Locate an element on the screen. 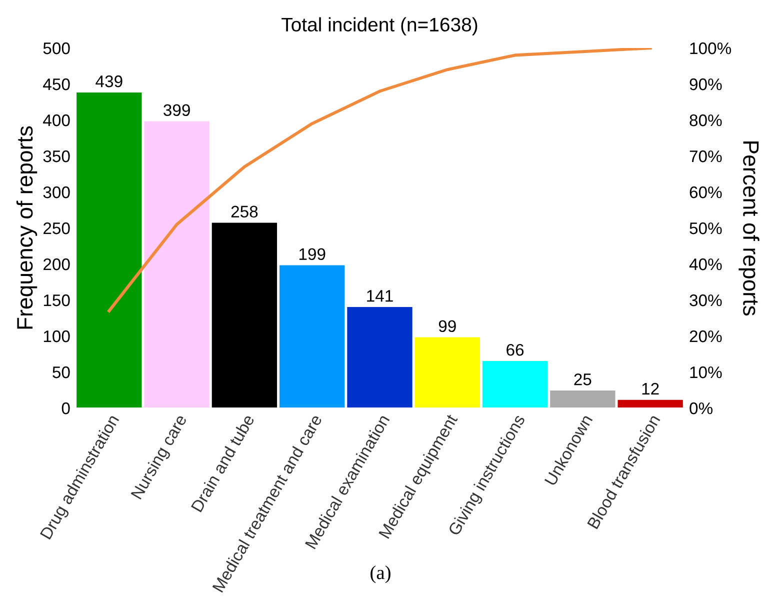 The height and width of the screenshot is (600, 761). data-label: 399 is located at coordinates (177, 110).